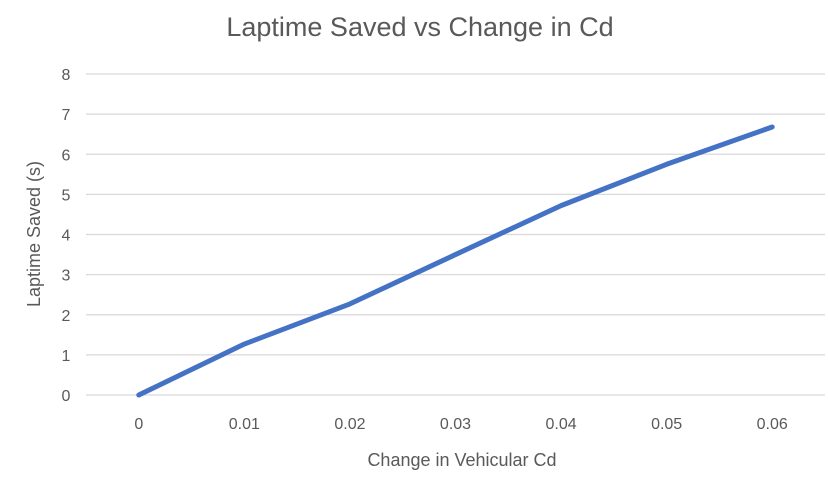 Image resolution: width=828 pixels, height=483 pixels. I want to click on y-tick-label: 6, so click(66, 155).